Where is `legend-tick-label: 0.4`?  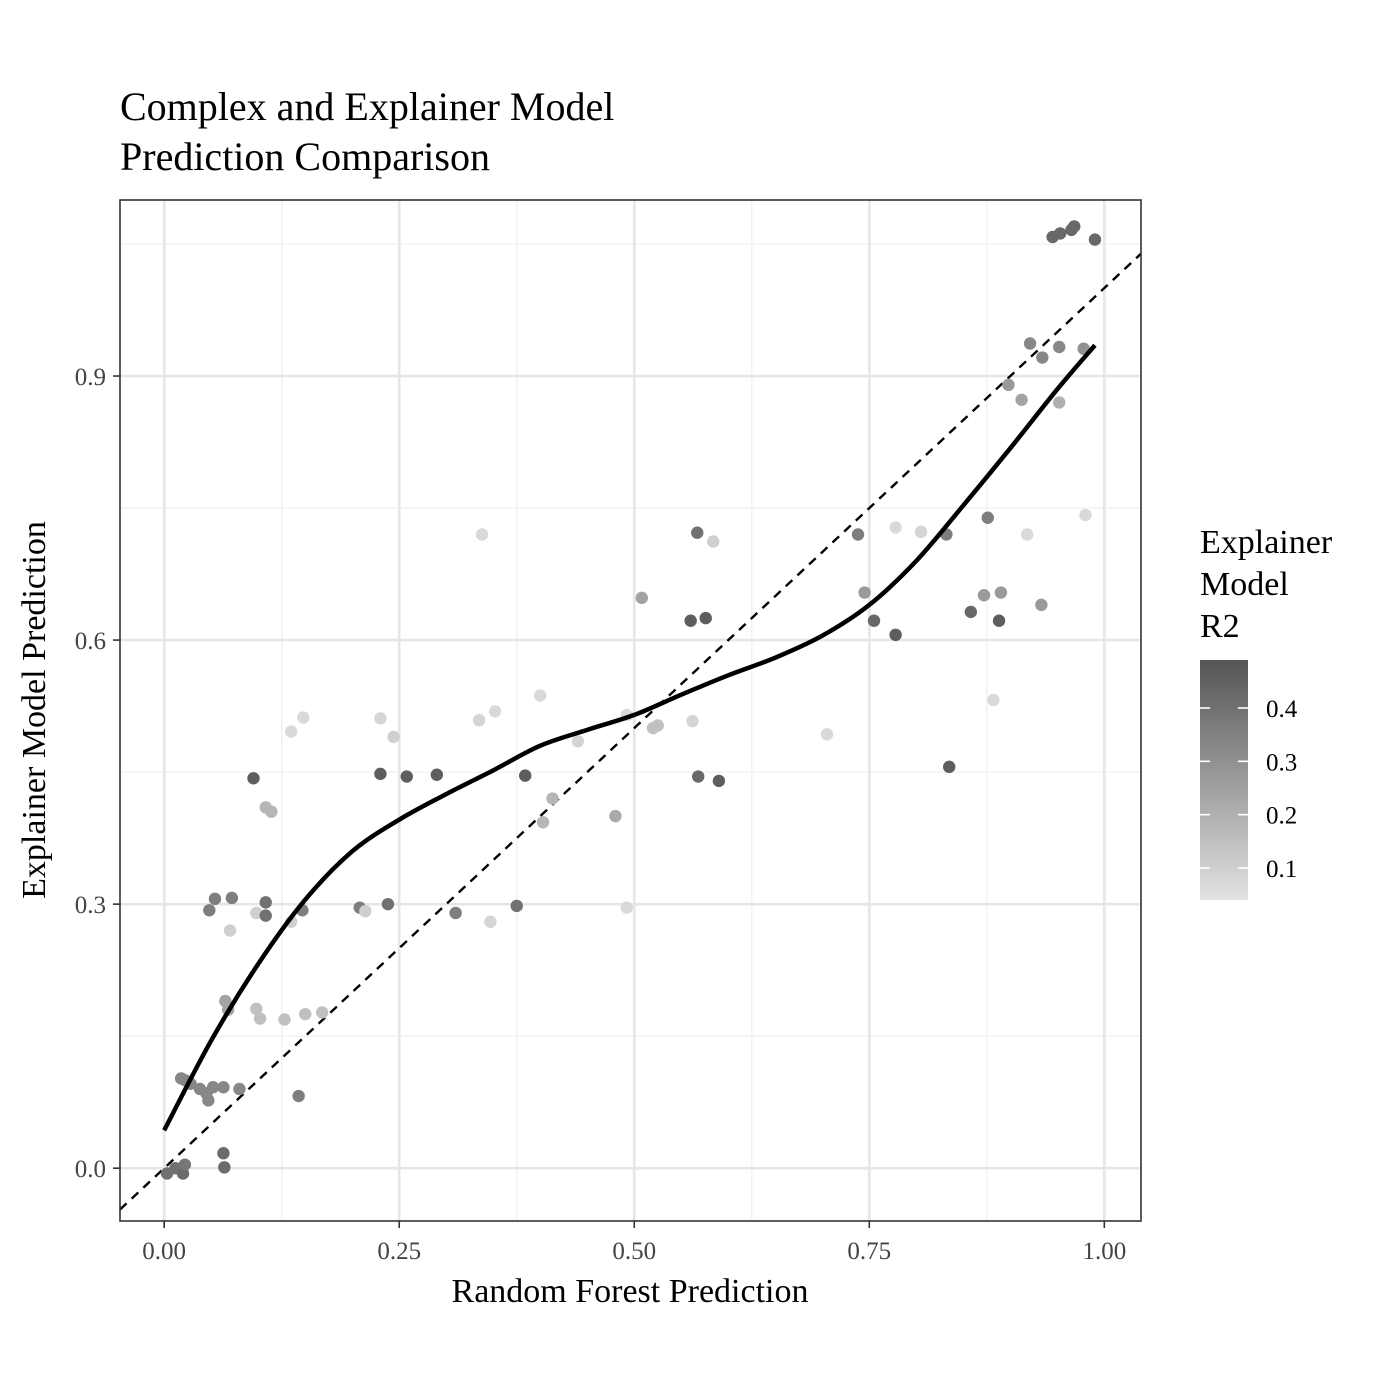
legend-tick-label: 0.4 is located at coordinates (1282, 709).